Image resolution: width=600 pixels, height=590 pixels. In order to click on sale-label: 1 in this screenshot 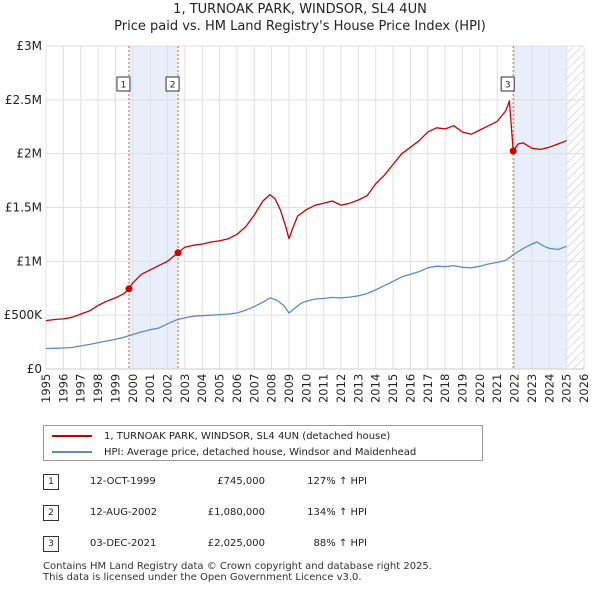, I will do `click(123, 84)`.